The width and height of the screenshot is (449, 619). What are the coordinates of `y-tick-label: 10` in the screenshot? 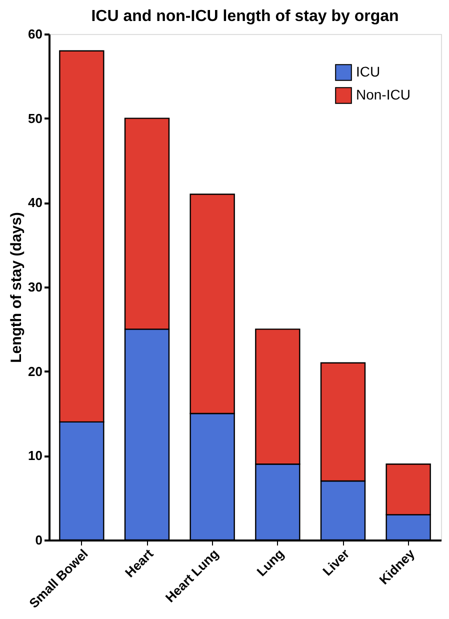 It's located at (35, 456).